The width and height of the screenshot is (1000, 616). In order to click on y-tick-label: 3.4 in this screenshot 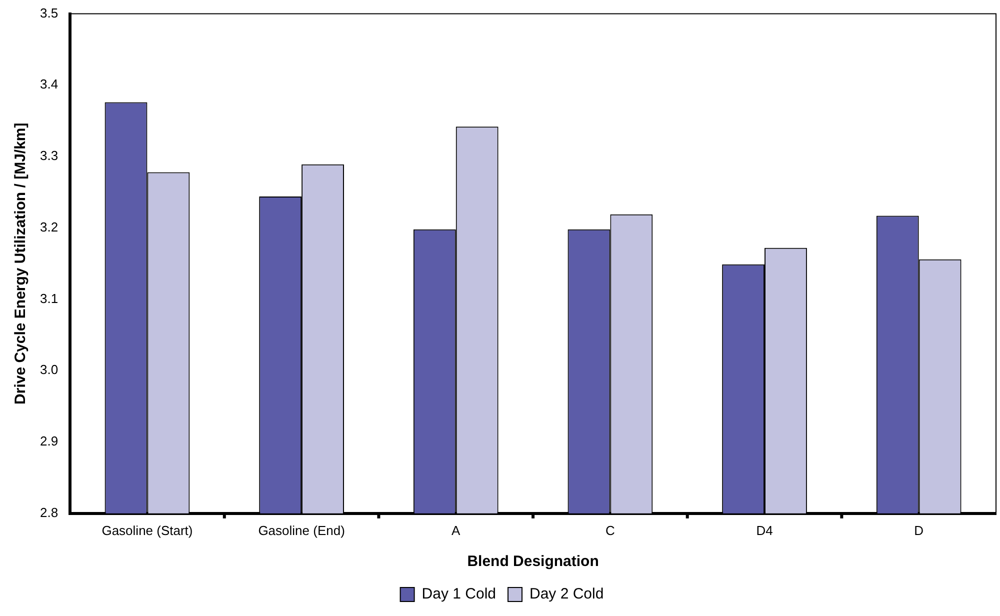, I will do `click(49, 84)`.